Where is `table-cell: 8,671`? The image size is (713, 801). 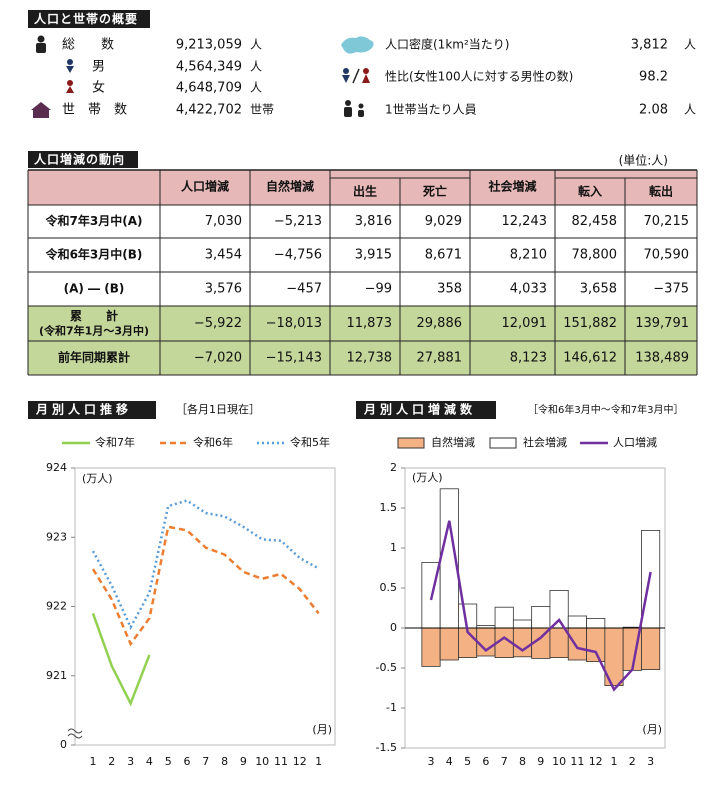
table-cell: 8,671 is located at coordinates (443, 255).